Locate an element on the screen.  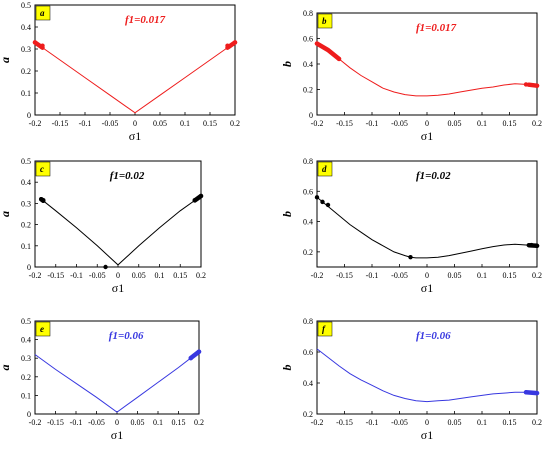
x-tick-label-a: 0.15 is located at coordinates (210, 123).